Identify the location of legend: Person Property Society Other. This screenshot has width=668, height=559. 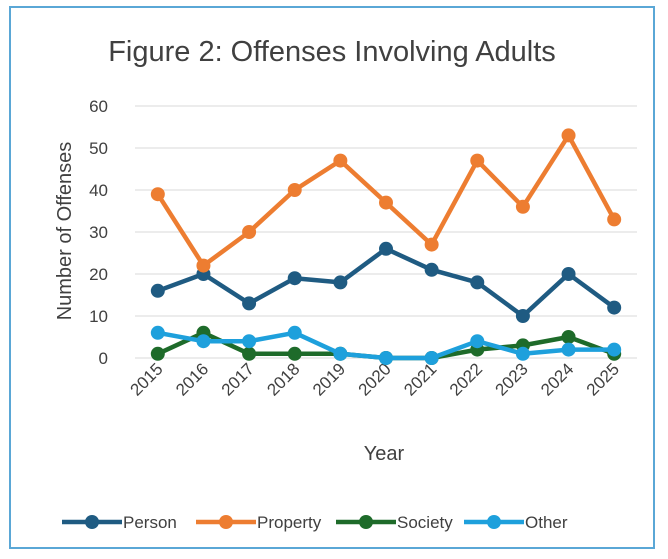
(315, 522).